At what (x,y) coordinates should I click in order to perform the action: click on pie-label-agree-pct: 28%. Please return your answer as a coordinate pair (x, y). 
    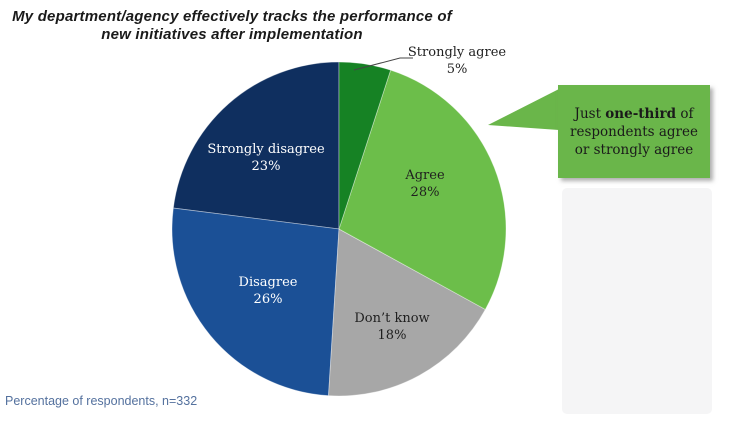
    Looking at the image, I should click on (425, 192).